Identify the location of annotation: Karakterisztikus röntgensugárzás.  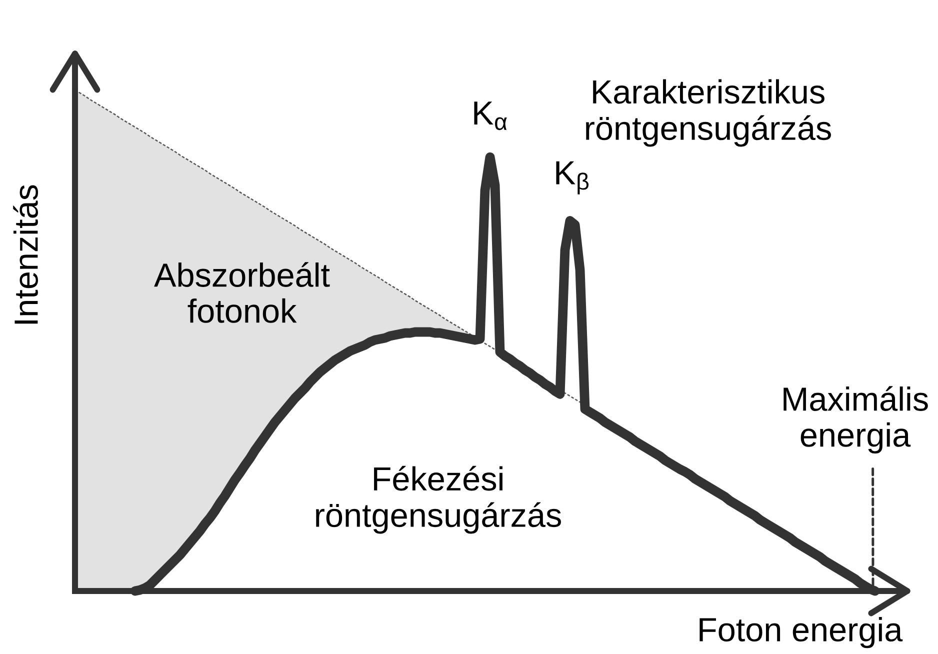
(708, 113).